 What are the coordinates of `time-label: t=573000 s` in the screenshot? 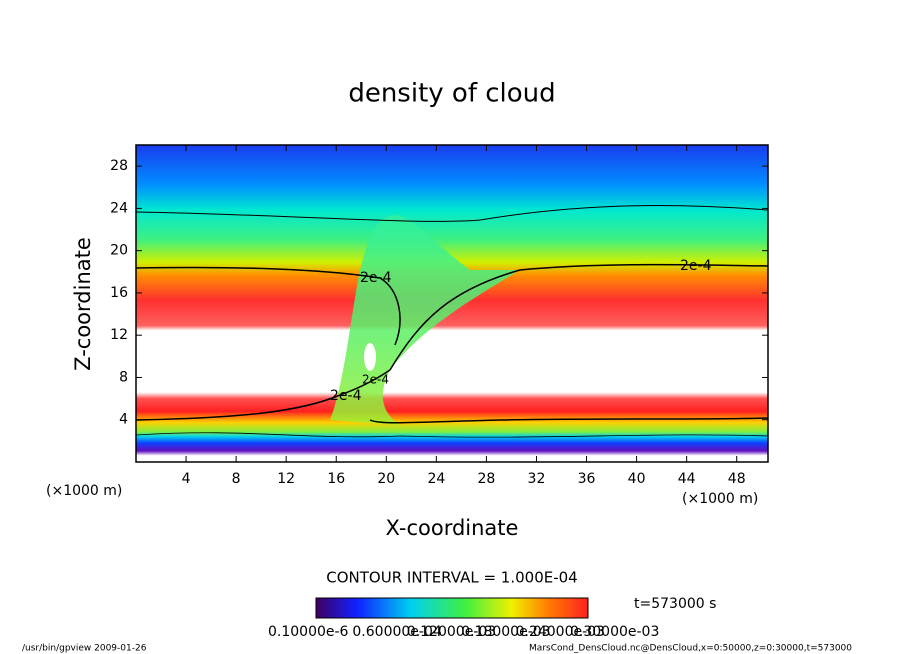 It's located at (675, 604).